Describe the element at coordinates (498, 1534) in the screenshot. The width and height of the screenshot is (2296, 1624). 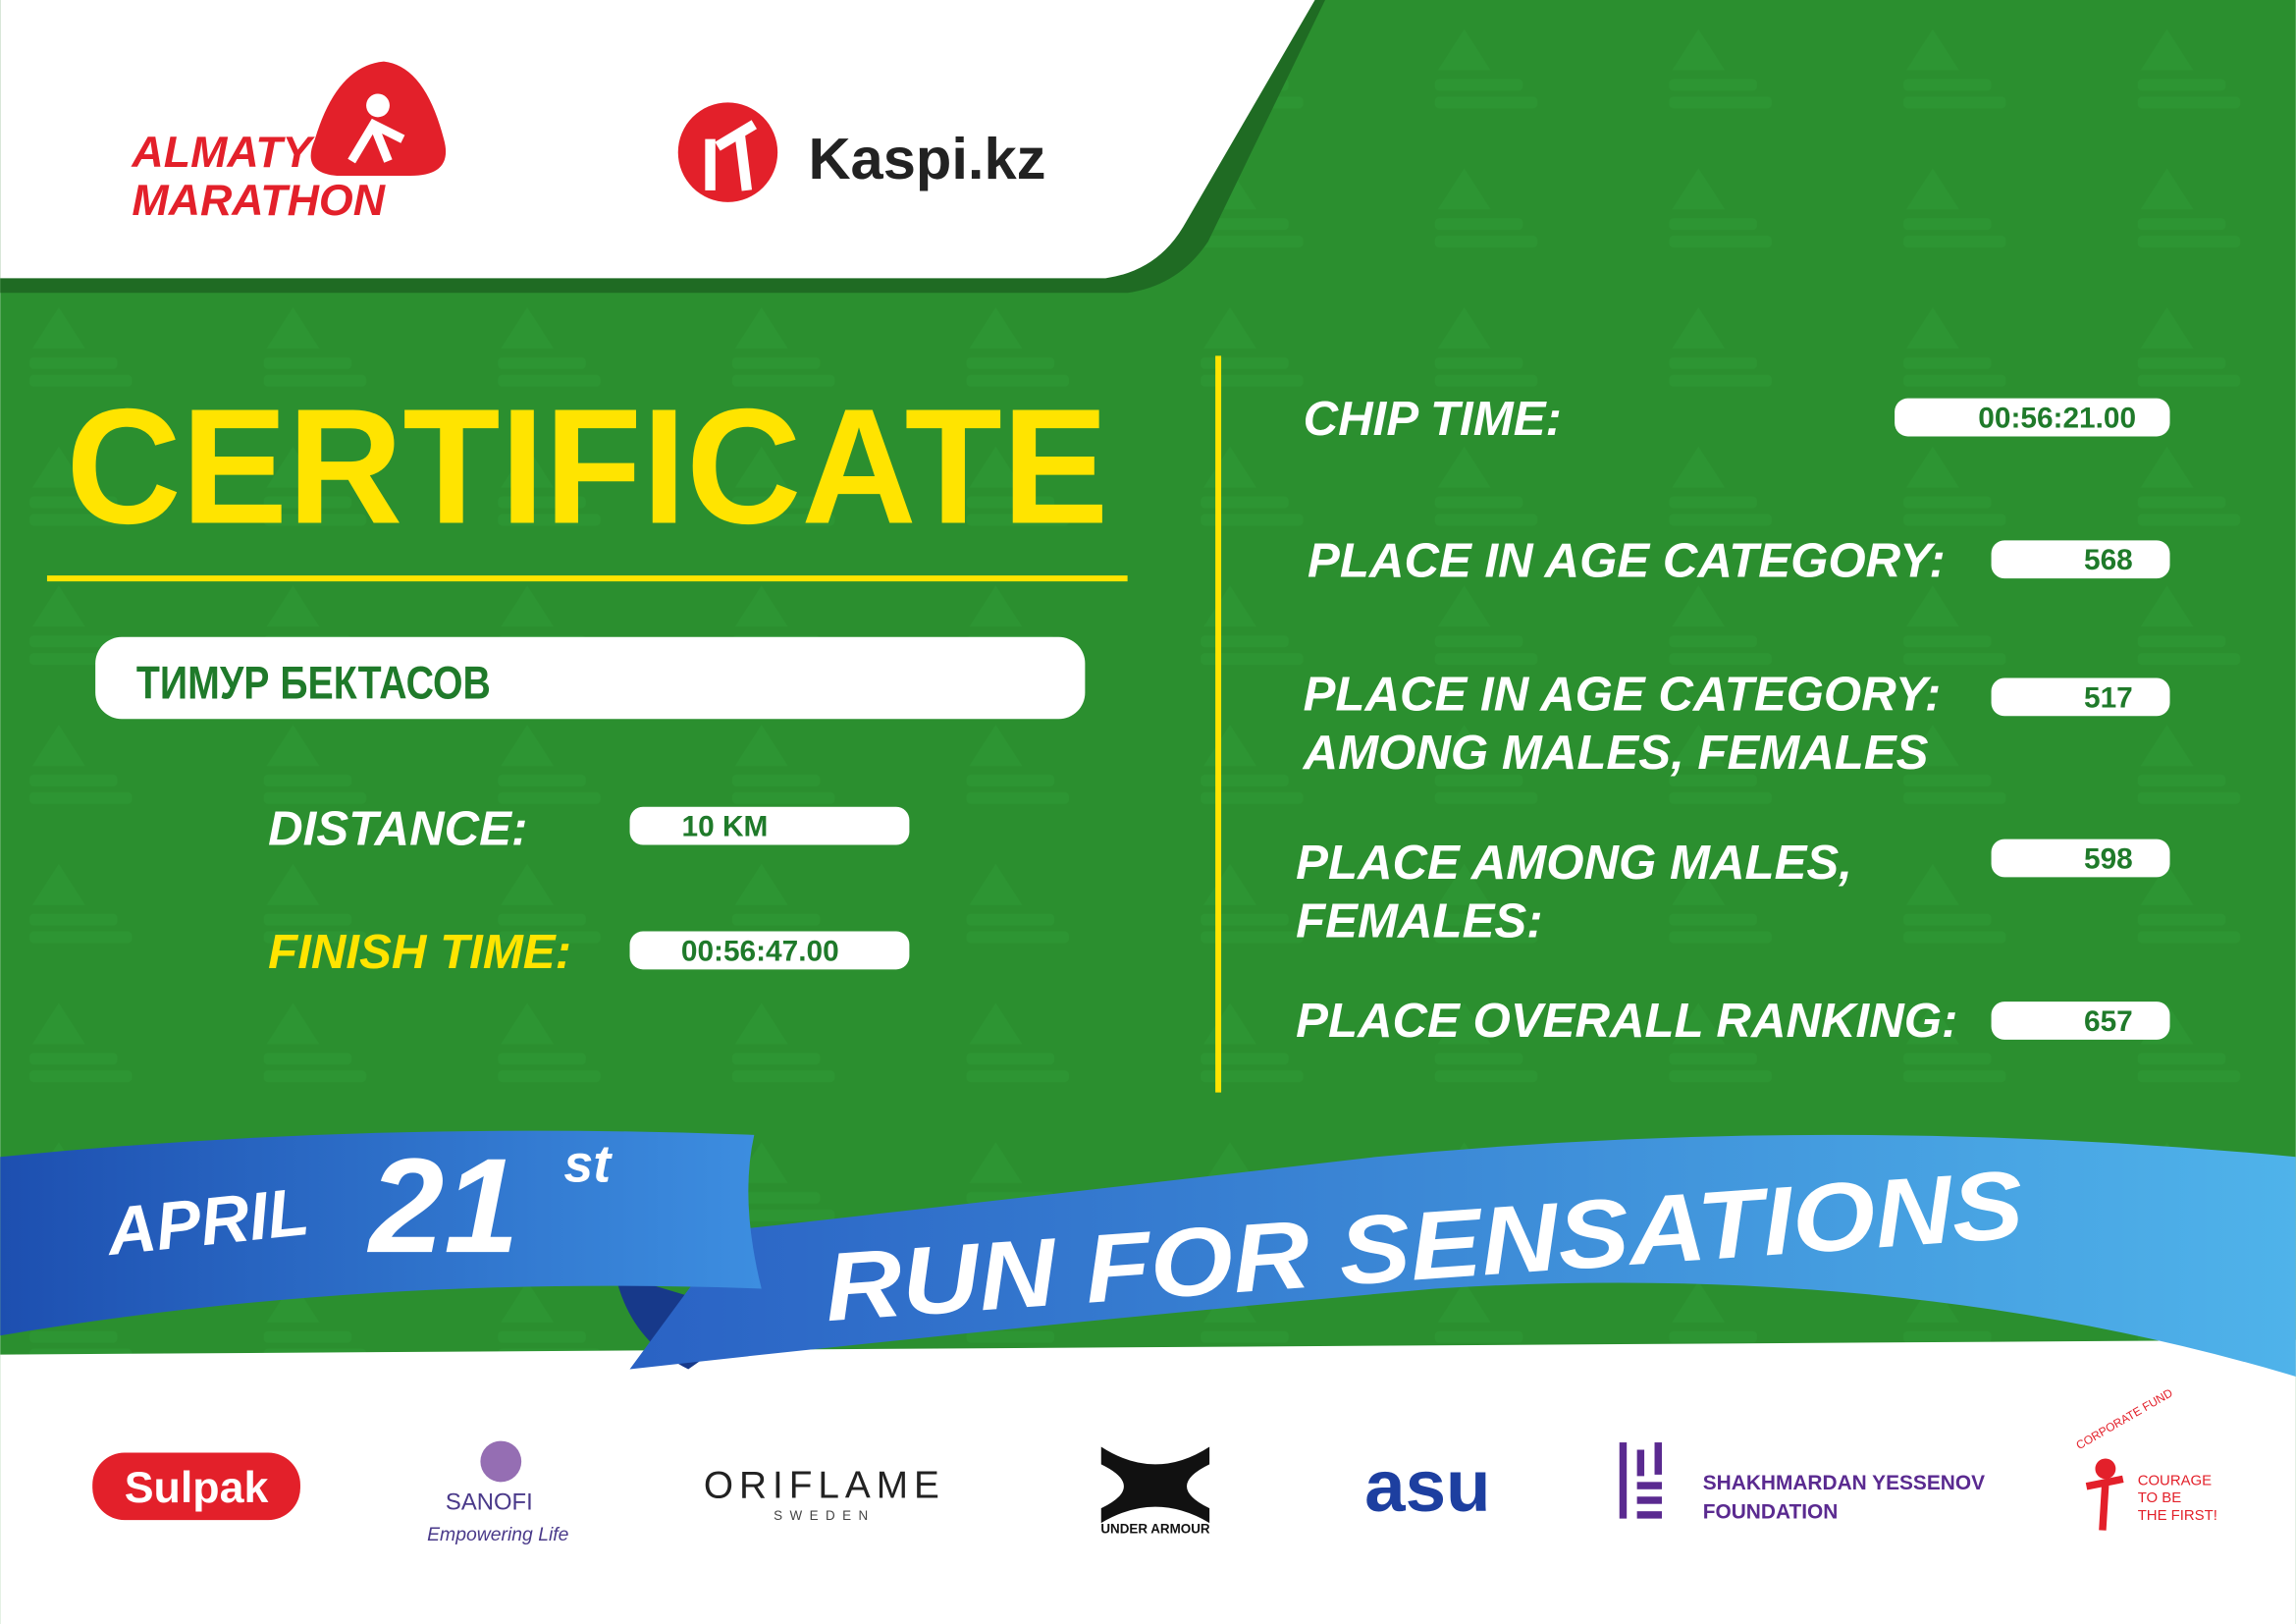
I see `sponsor-tagline: Empowering Life` at that location.